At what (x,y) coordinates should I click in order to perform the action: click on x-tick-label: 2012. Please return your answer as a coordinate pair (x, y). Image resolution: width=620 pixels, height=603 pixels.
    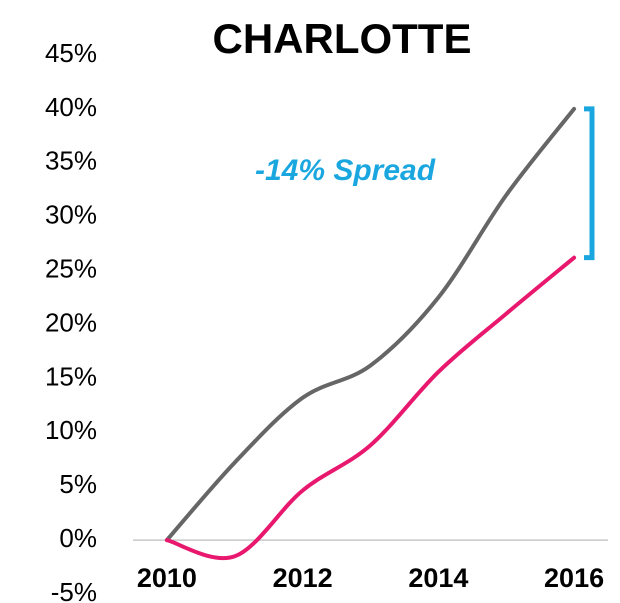
    Looking at the image, I should click on (303, 578).